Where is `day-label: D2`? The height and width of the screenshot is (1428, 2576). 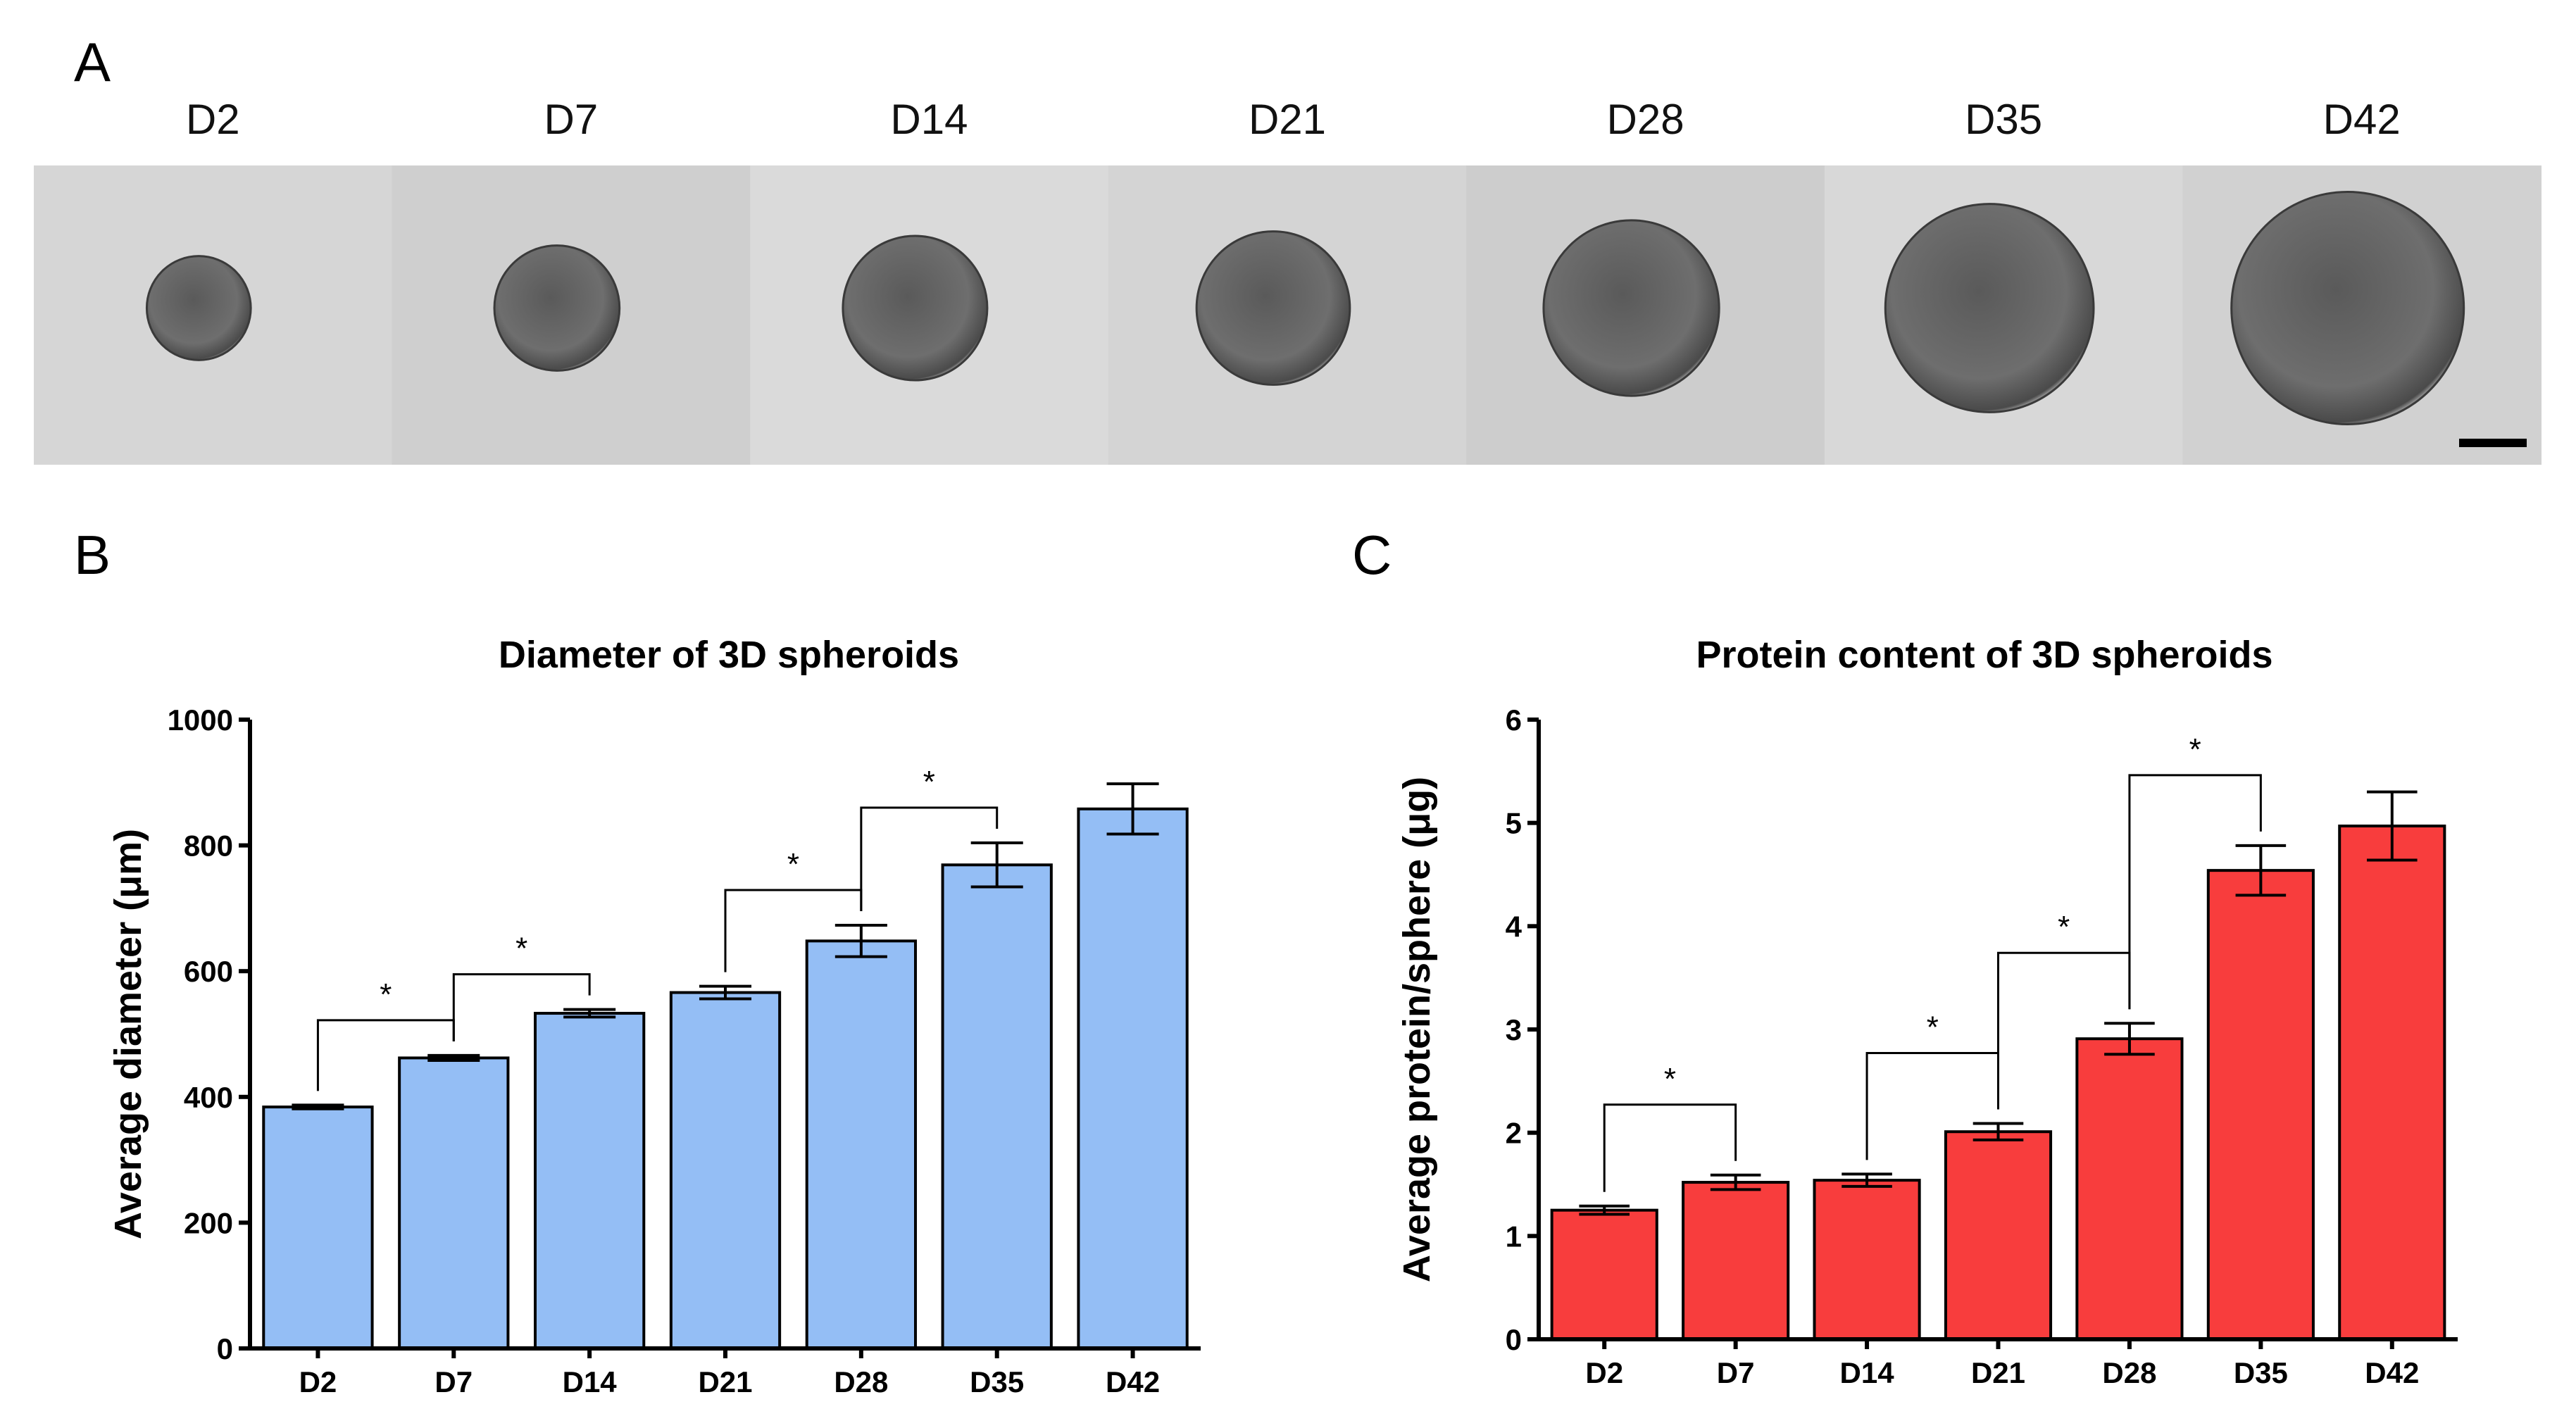 day-label: D2 is located at coordinates (213, 119).